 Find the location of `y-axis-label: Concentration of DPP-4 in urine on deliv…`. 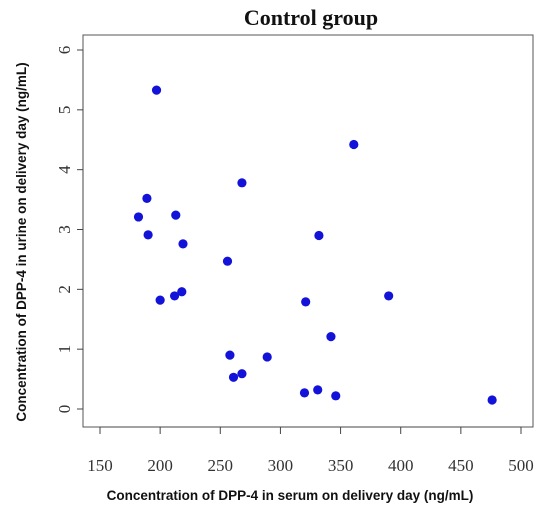

y-axis-label: Concentration of DPP-4 in urine on deliv… is located at coordinates (21, 241).